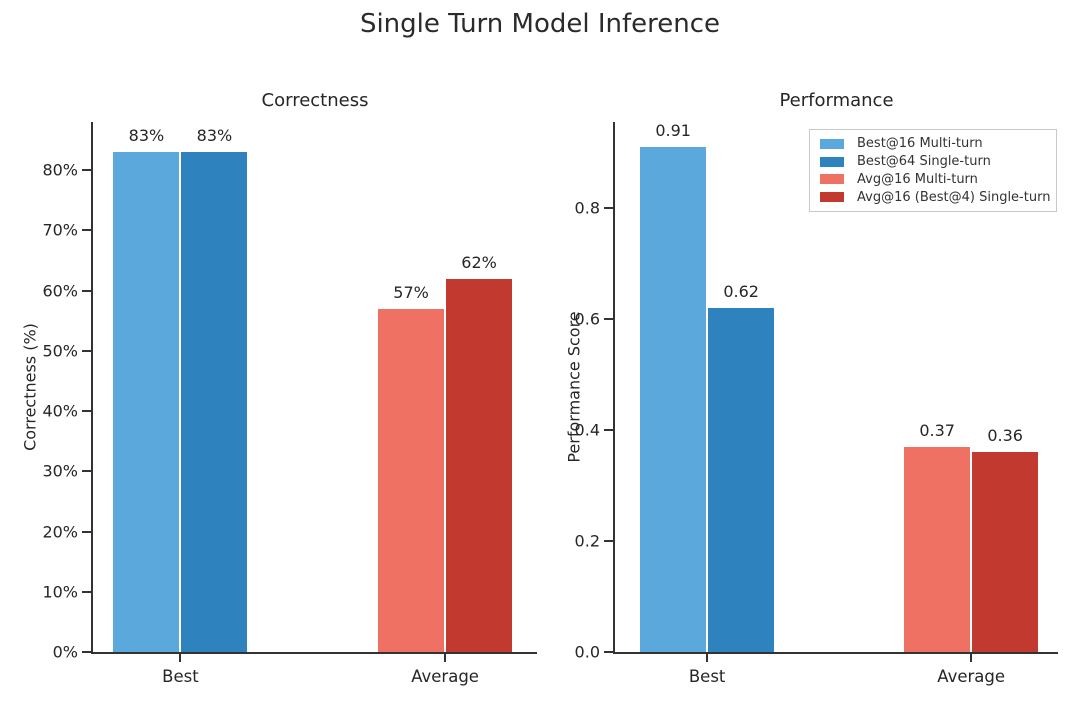 The image size is (1080, 720). What do you see at coordinates (574, 387) in the screenshot?
I see `y-axis-label-performance: Performance Score` at bounding box center [574, 387].